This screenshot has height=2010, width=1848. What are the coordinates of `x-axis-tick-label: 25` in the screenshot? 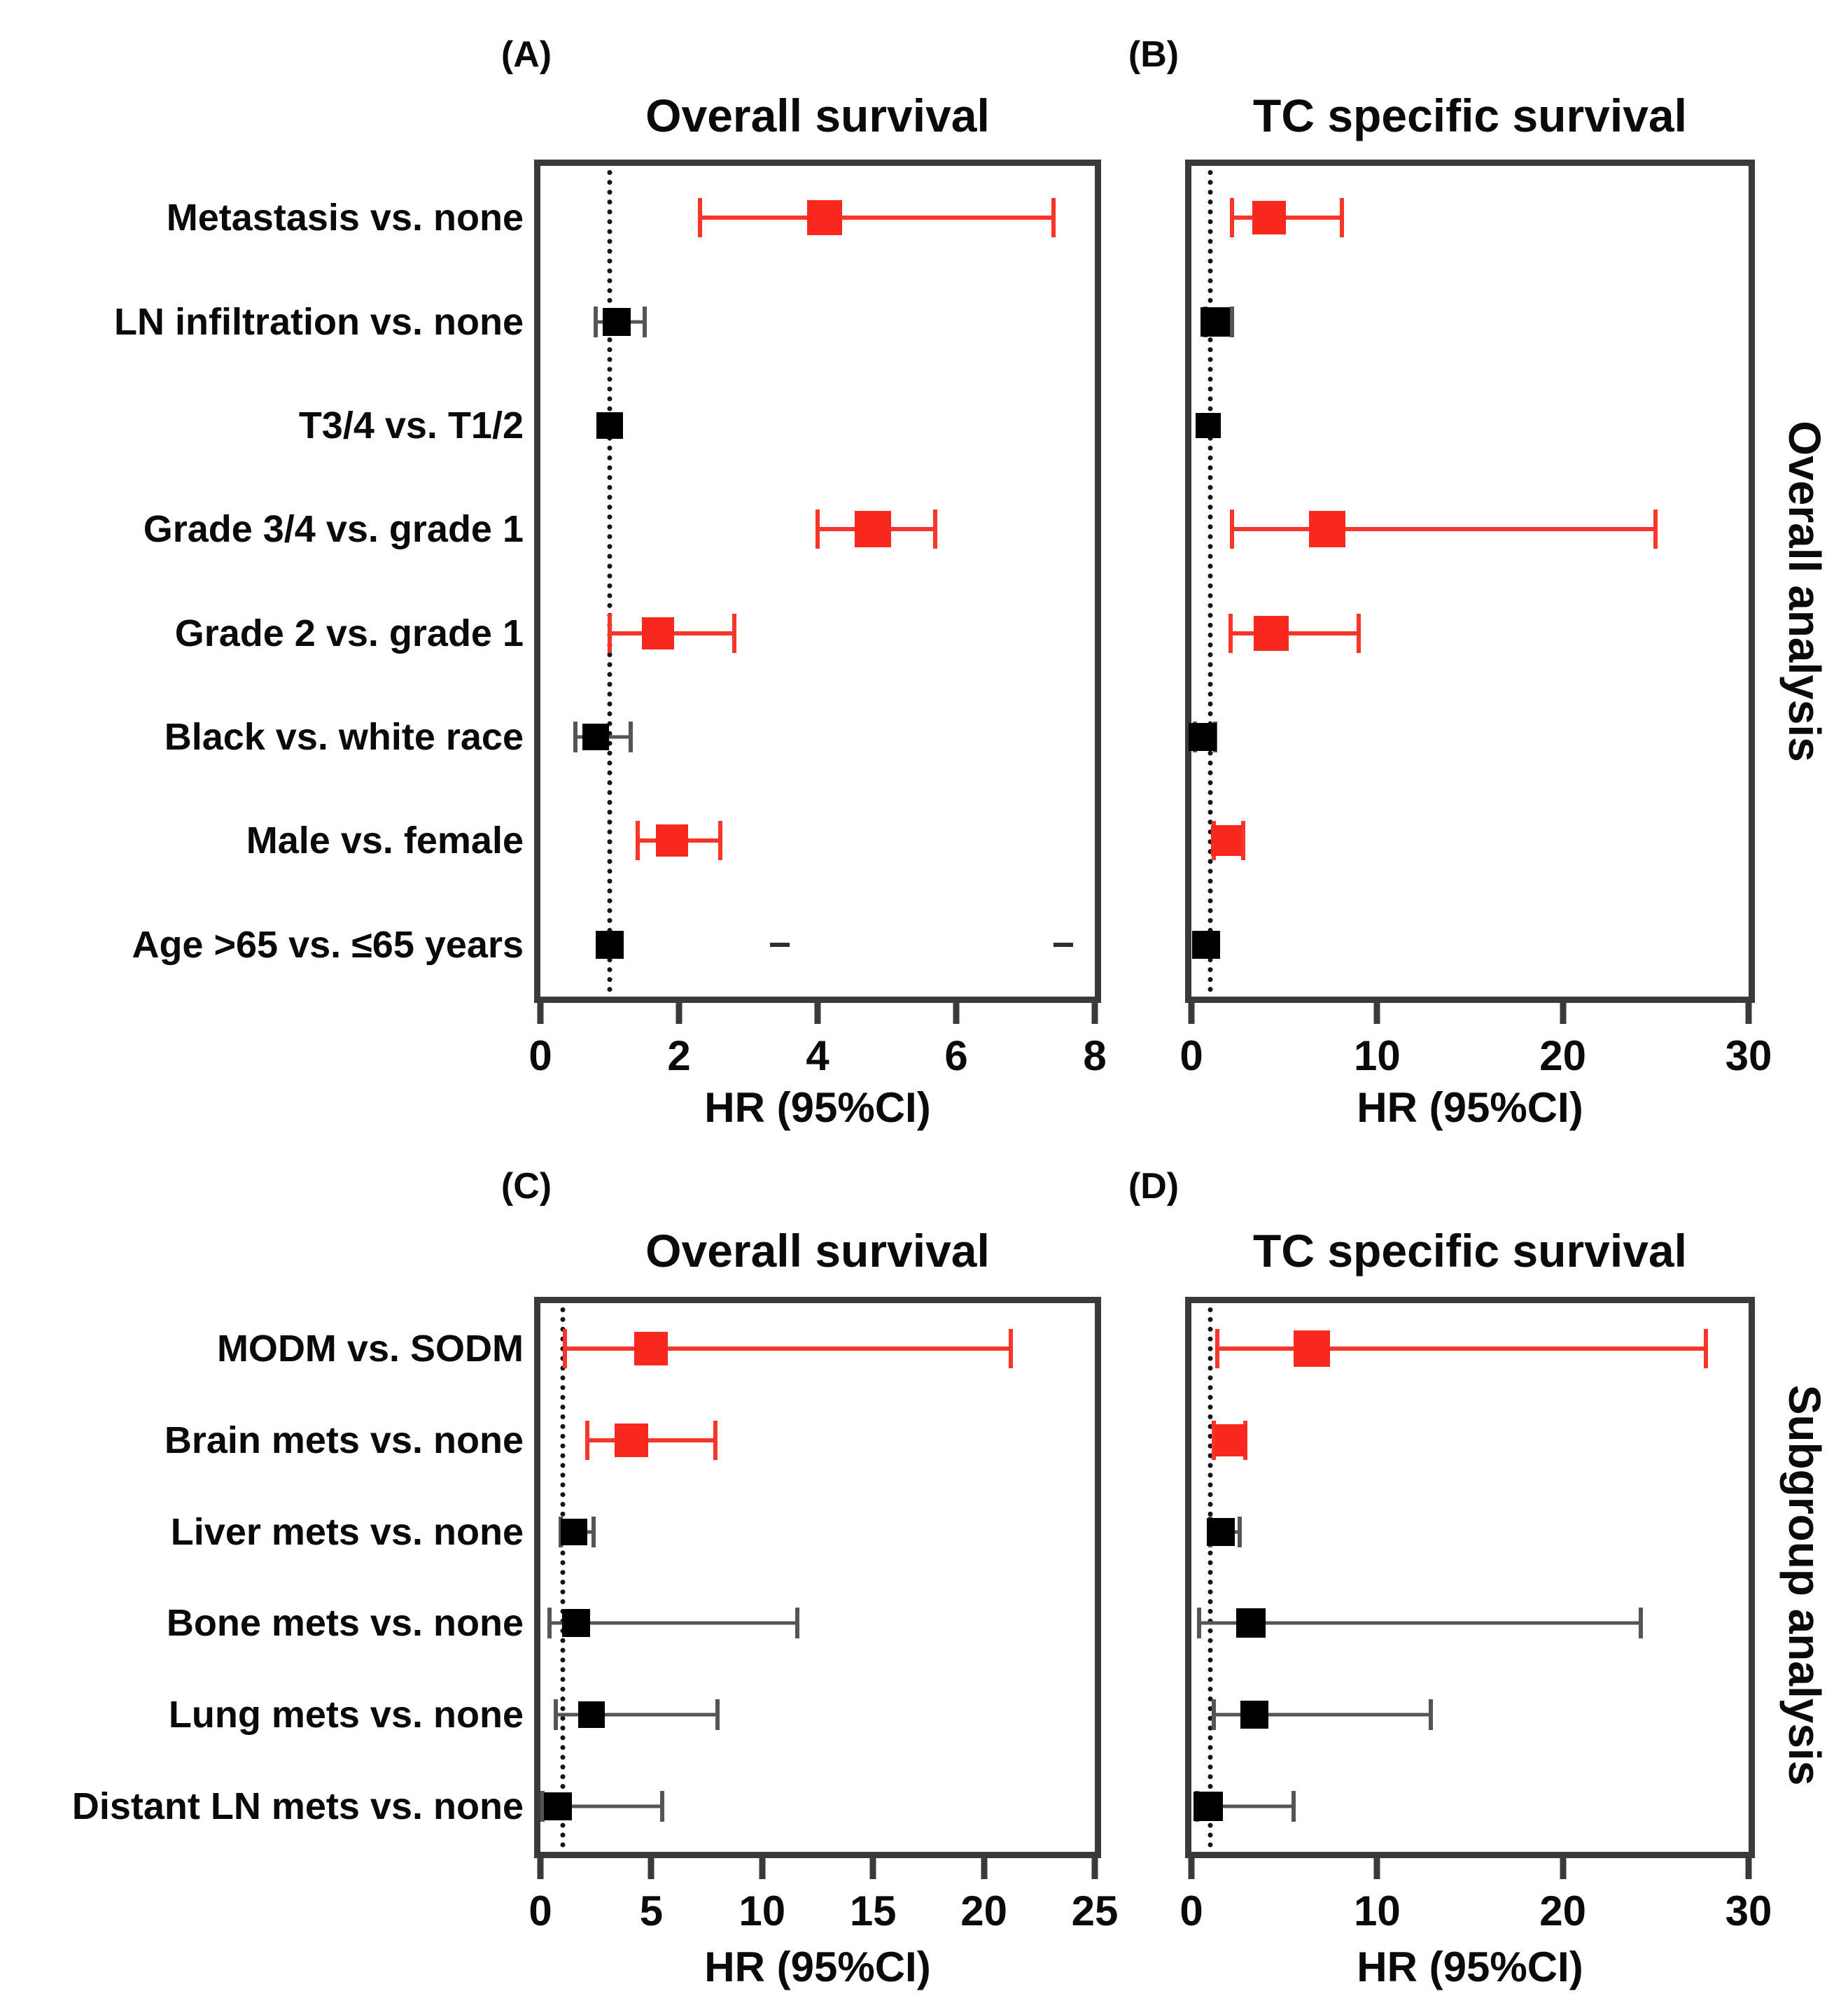 It's located at (1095, 1911).